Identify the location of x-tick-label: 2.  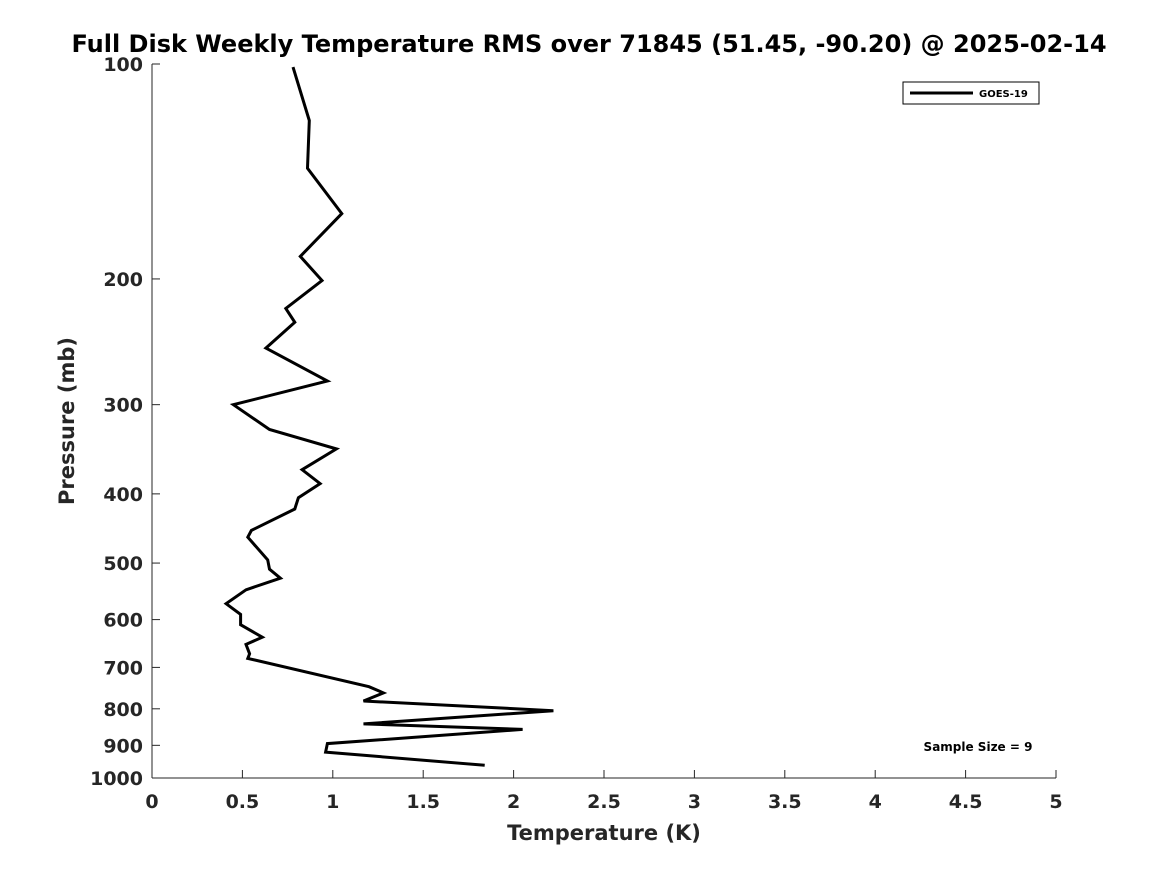
(513, 802).